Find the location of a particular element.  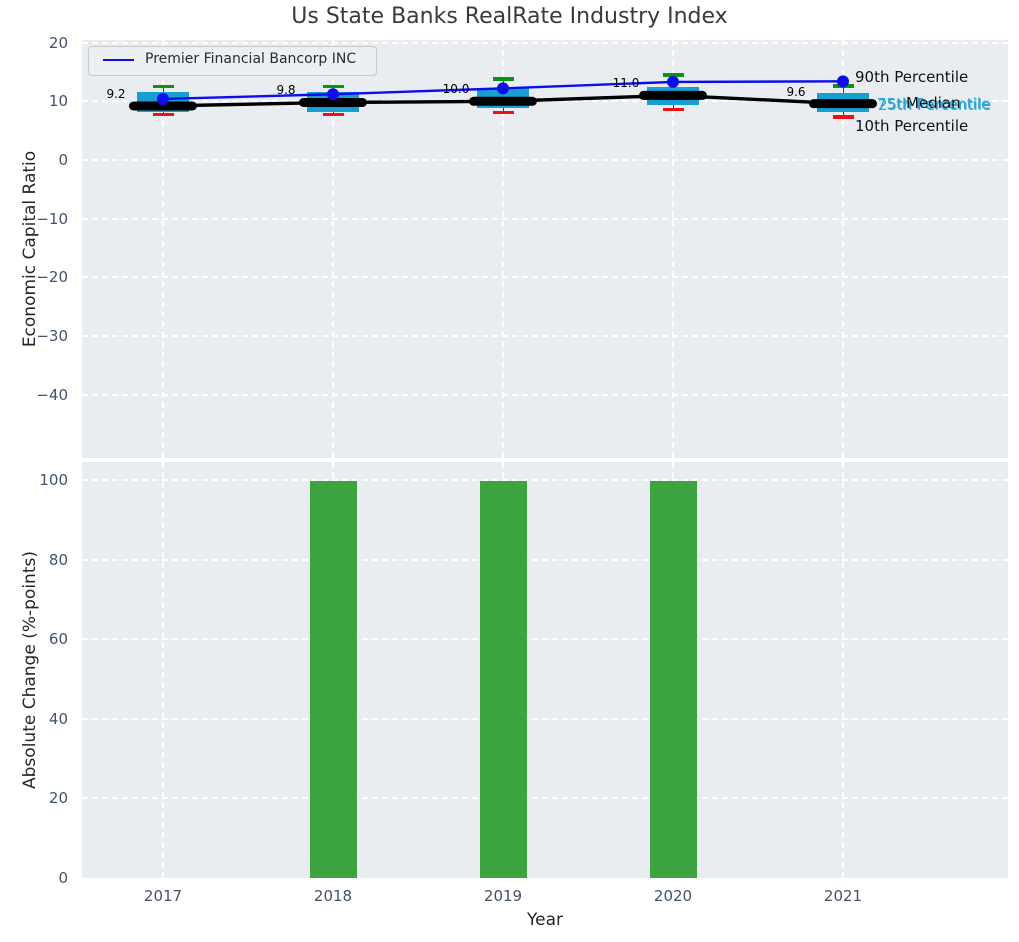

bar-2019 is located at coordinates (503, 679).